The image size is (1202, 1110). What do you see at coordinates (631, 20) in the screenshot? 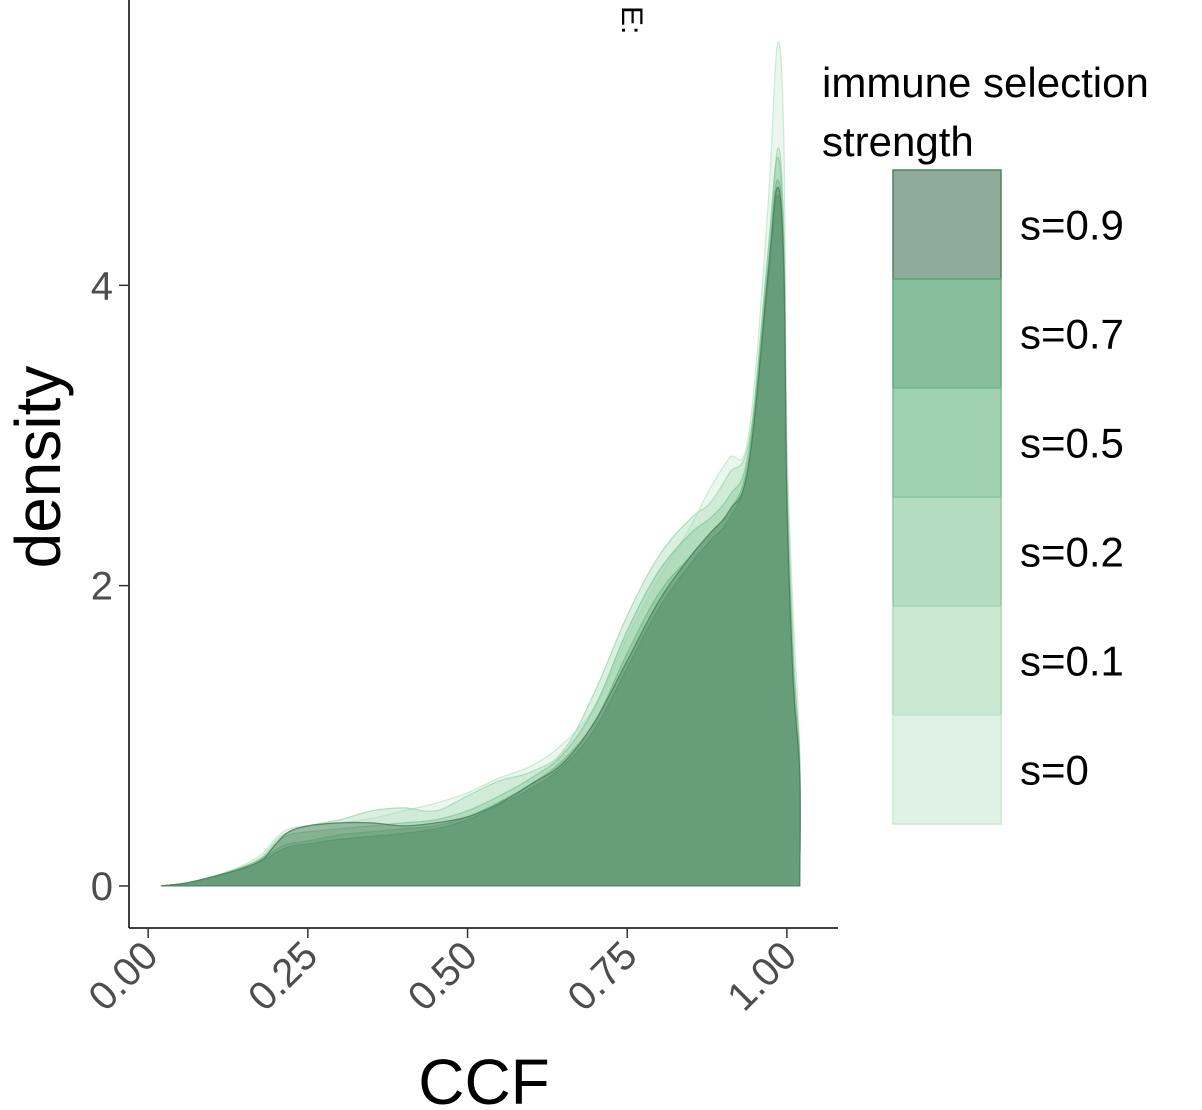
I see `chart-title-fragment: E:` at bounding box center [631, 20].